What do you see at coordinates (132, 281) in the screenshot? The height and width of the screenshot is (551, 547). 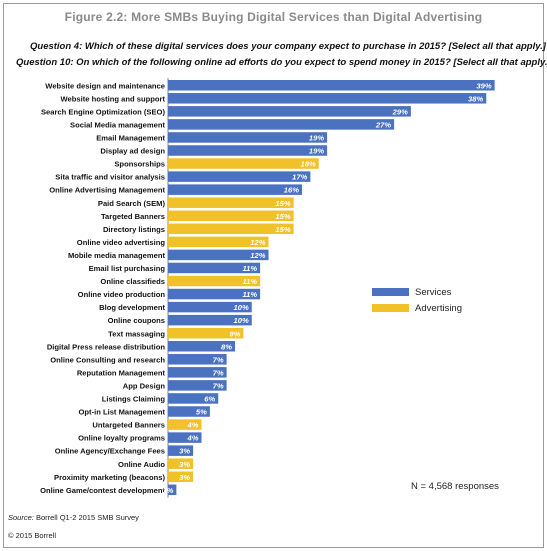 I see `category-label: Online classifieds` at bounding box center [132, 281].